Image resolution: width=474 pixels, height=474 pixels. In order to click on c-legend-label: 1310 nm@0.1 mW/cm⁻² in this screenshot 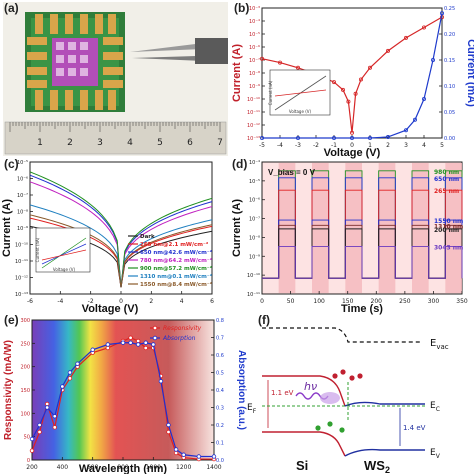, I will do `click(176, 276)`.